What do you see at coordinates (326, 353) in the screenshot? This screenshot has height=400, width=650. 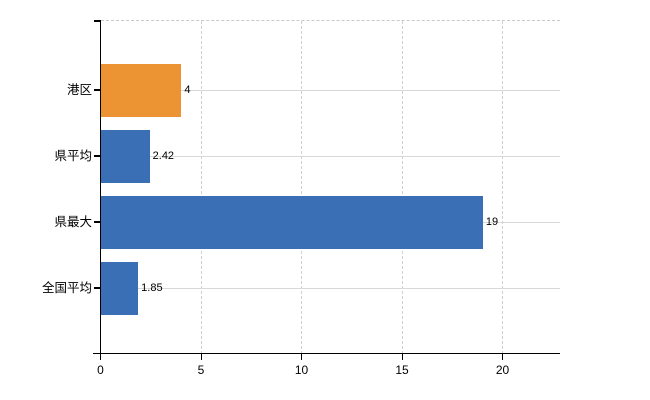 I see `x-axis-line` at bounding box center [326, 353].